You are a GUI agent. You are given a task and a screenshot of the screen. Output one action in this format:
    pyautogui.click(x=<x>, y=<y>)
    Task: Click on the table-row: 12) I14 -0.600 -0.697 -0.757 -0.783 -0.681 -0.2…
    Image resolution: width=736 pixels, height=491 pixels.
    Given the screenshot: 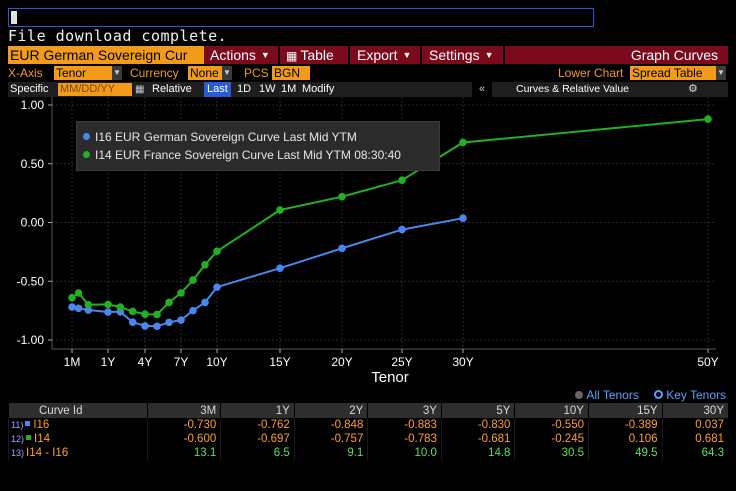 What is the action you would take?
    pyautogui.click(x=368, y=439)
    